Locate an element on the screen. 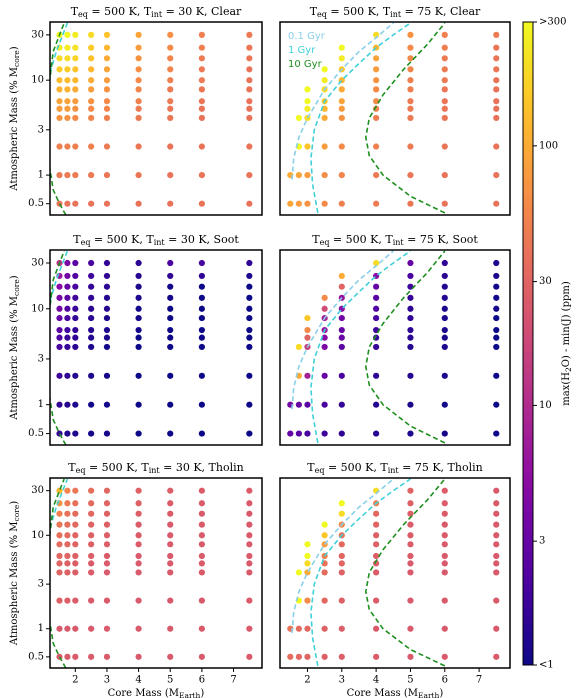 This screenshot has height=698, width=581. panel-title-part: = 500 K, T is located at coordinates (120, 11).